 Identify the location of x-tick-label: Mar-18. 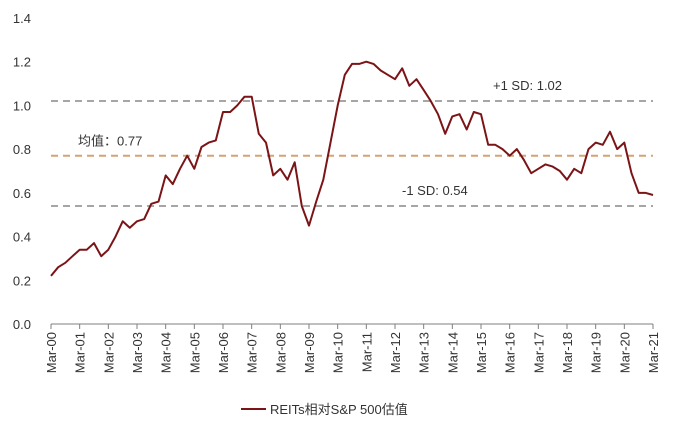
(567, 352).